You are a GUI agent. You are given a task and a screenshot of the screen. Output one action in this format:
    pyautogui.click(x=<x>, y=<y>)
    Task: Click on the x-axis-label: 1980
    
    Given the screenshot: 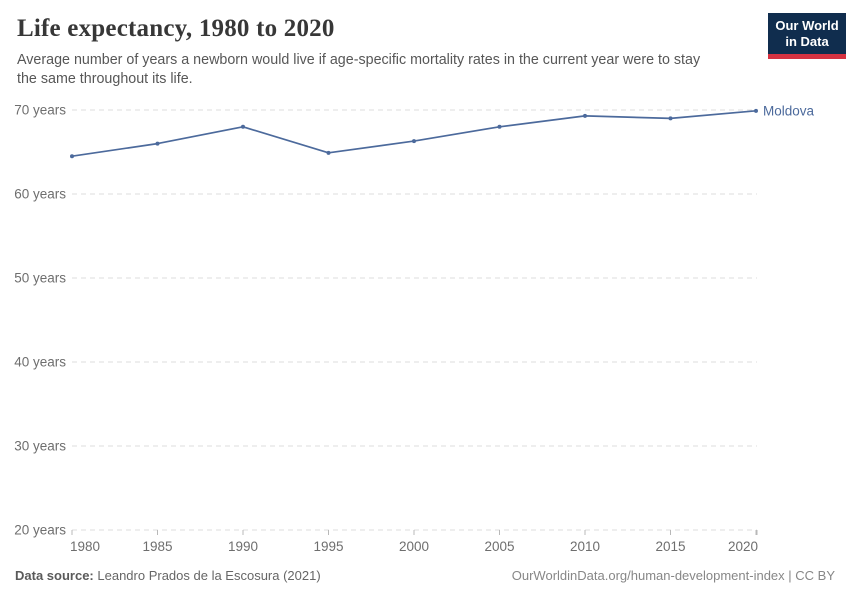 What is the action you would take?
    pyautogui.click(x=85, y=546)
    